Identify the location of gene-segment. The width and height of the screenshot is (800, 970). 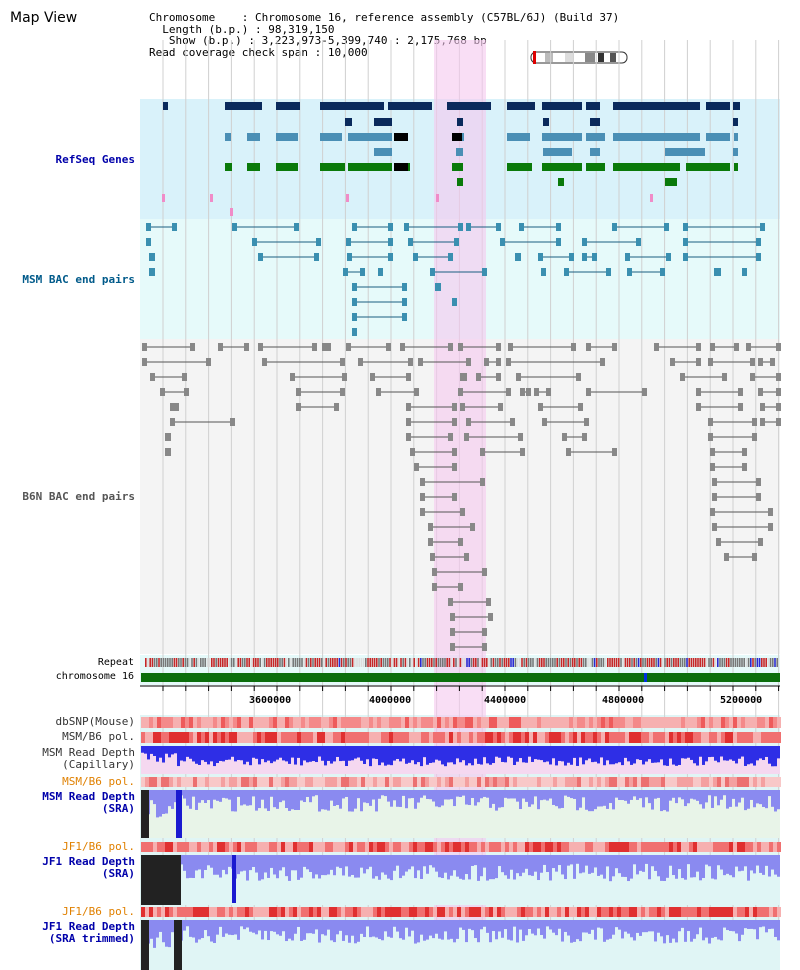
(646, 167).